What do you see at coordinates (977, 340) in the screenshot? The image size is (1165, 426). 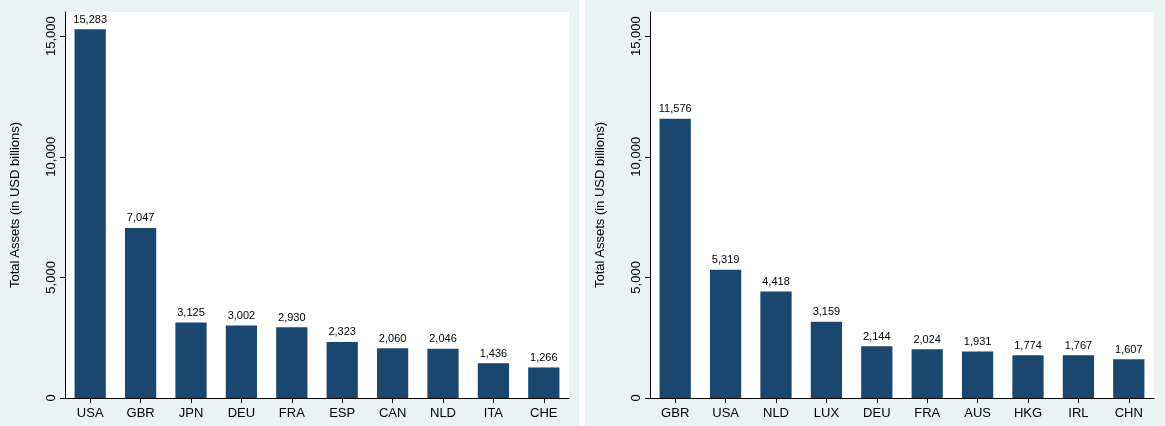 I see `data-label: 1,931` at bounding box center [977, 340].